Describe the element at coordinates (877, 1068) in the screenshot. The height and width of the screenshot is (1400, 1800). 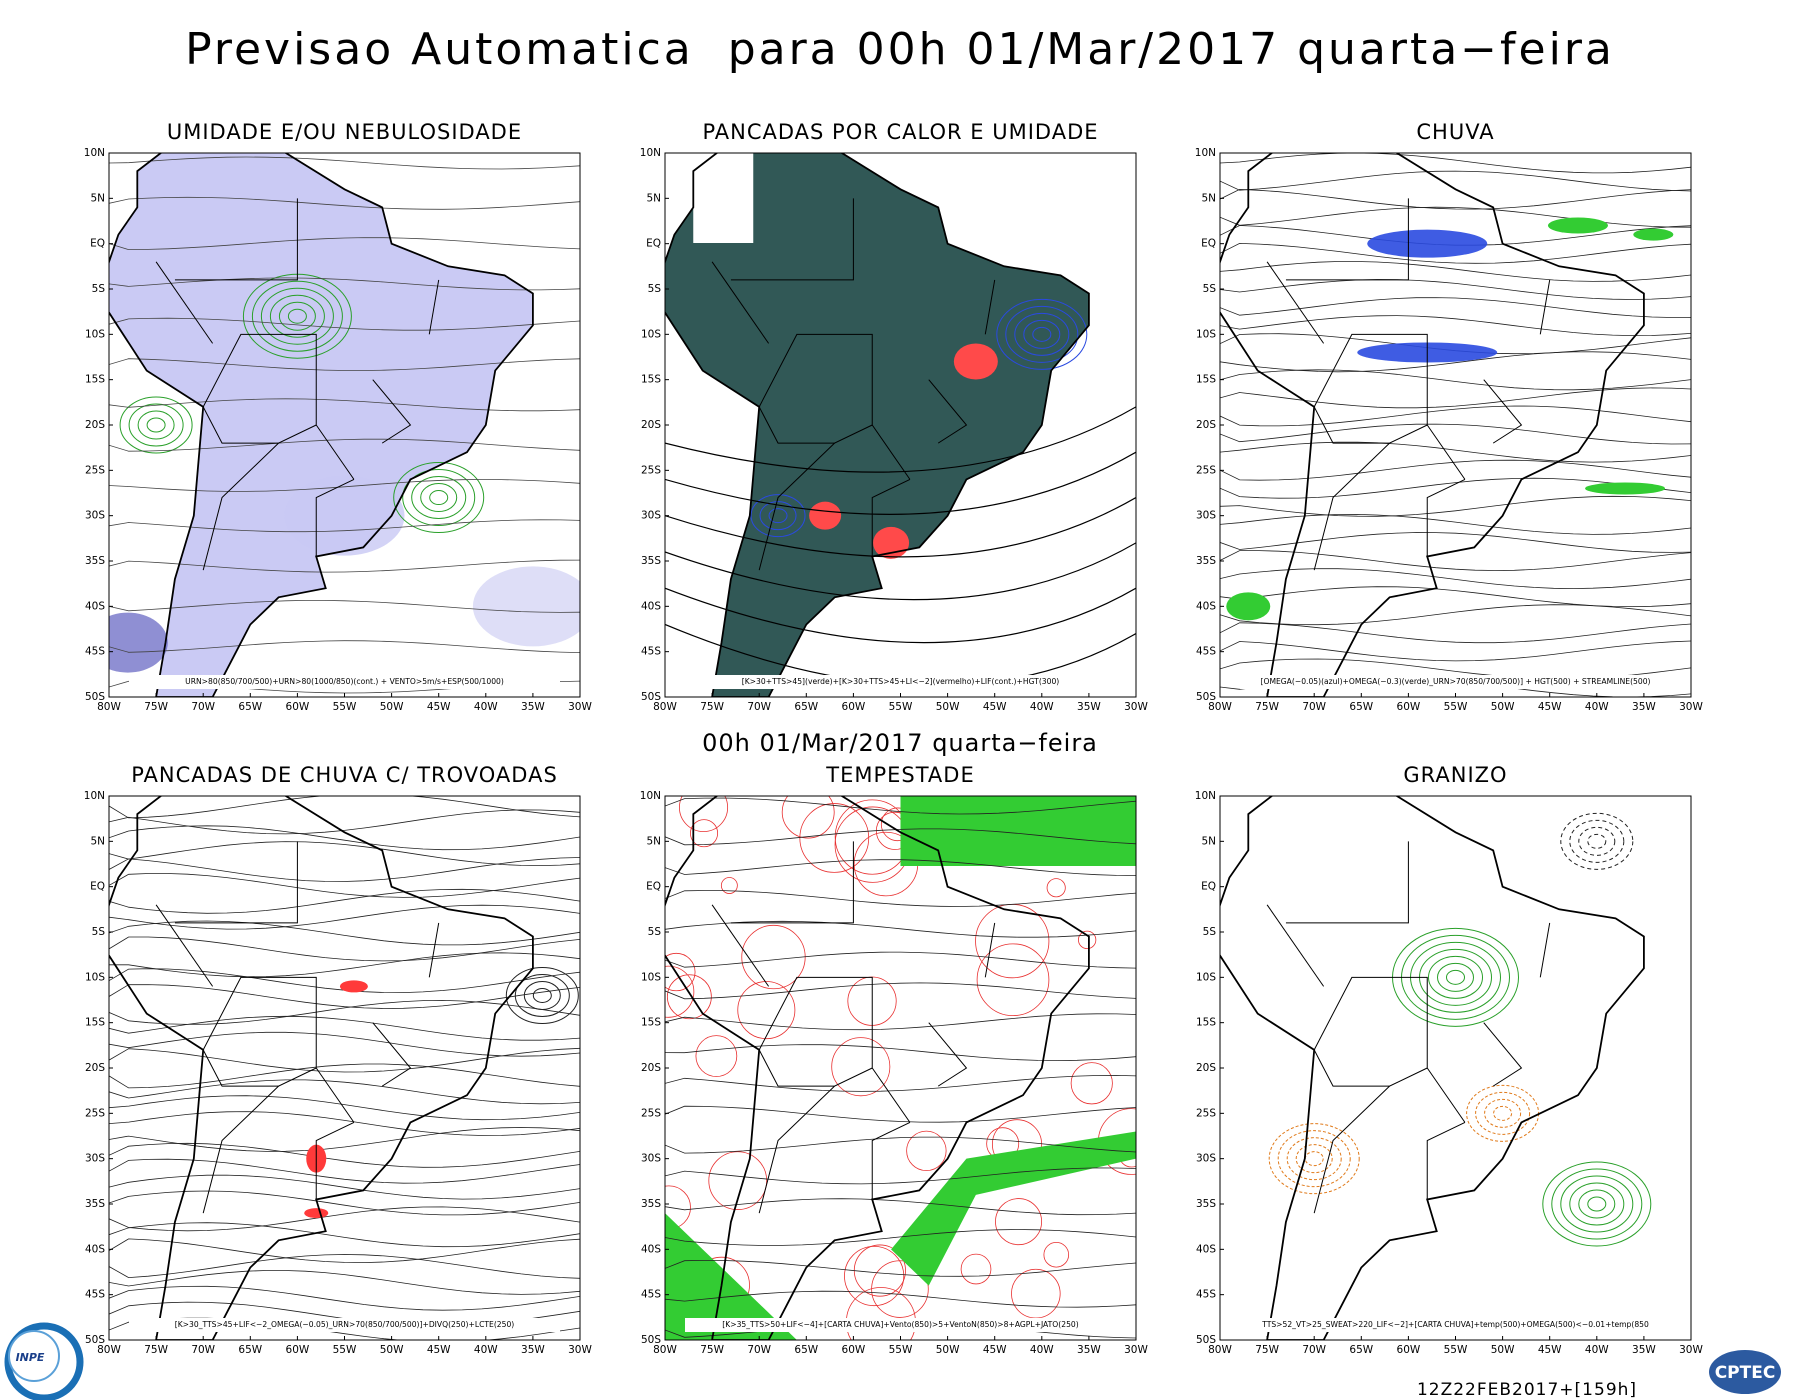
I see `coastline` at that location.